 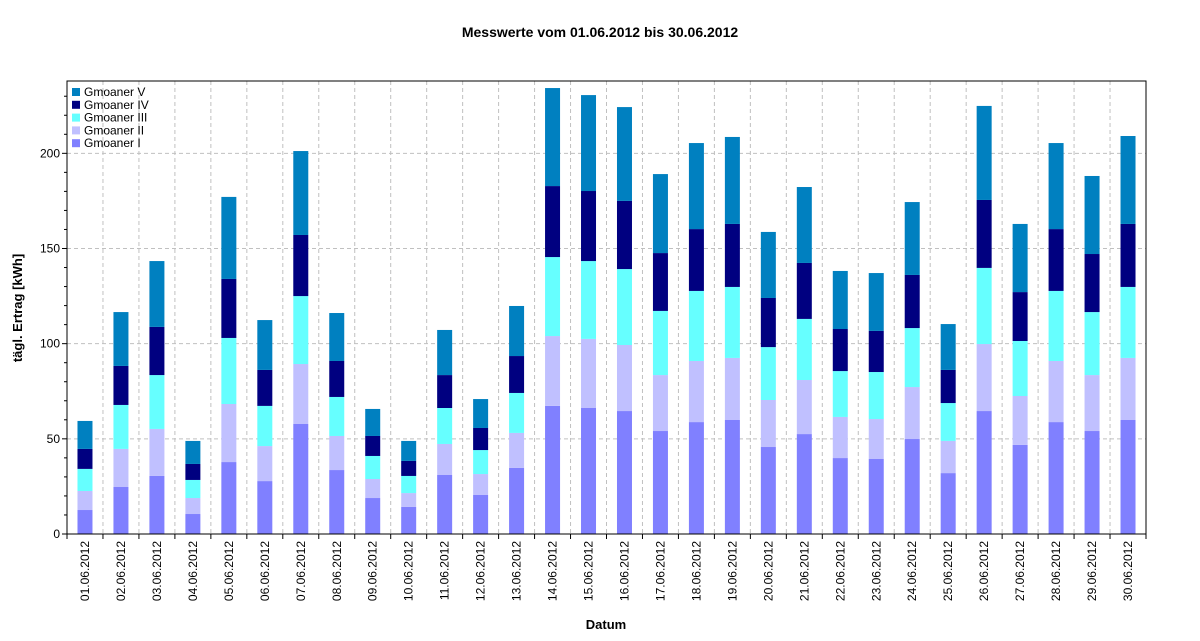 I want to click on y-tick-label: 200, so click(x=50, y=153).